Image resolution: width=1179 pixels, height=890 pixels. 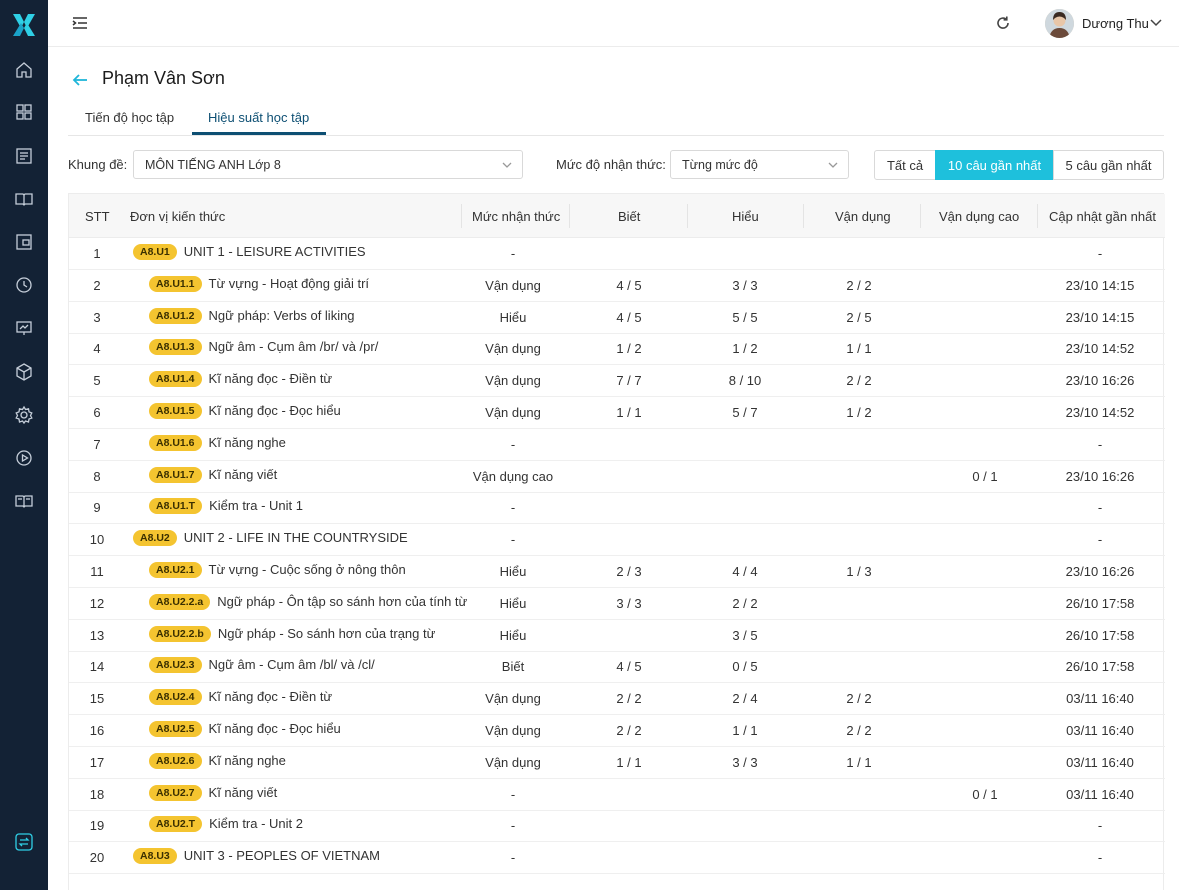 I want to click on row-updated: 03/11 16:40, so click(x=1100, y=762).